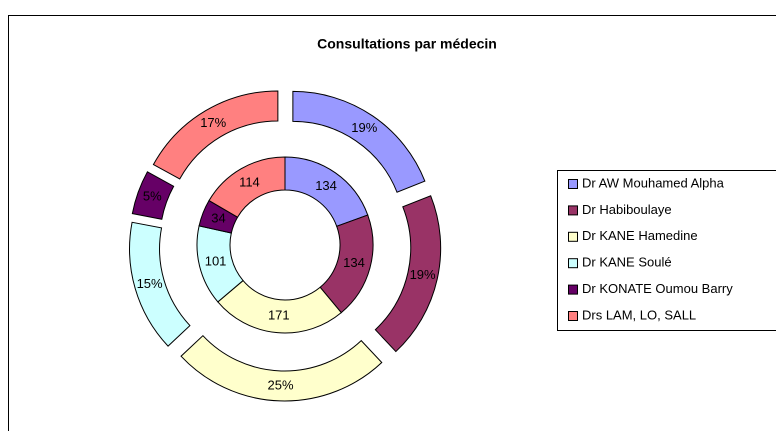  What do you see at coordinates (657, 288) in the screenshot?
I see `legend-label: Dr KONATE Oumou Barry` at bounding box center [657, 288].